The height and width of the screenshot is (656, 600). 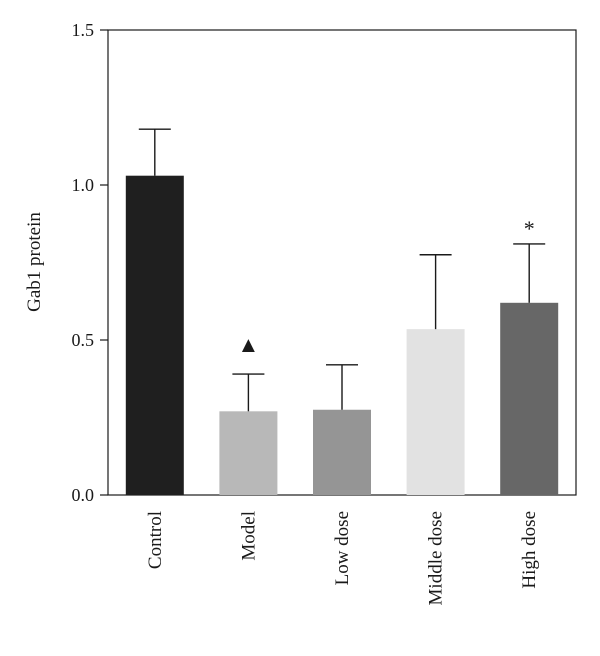 What do you see at coordinates (342, 452) in the screenshot?
I see `bar-low-dose` at bounding box center [342, 452].